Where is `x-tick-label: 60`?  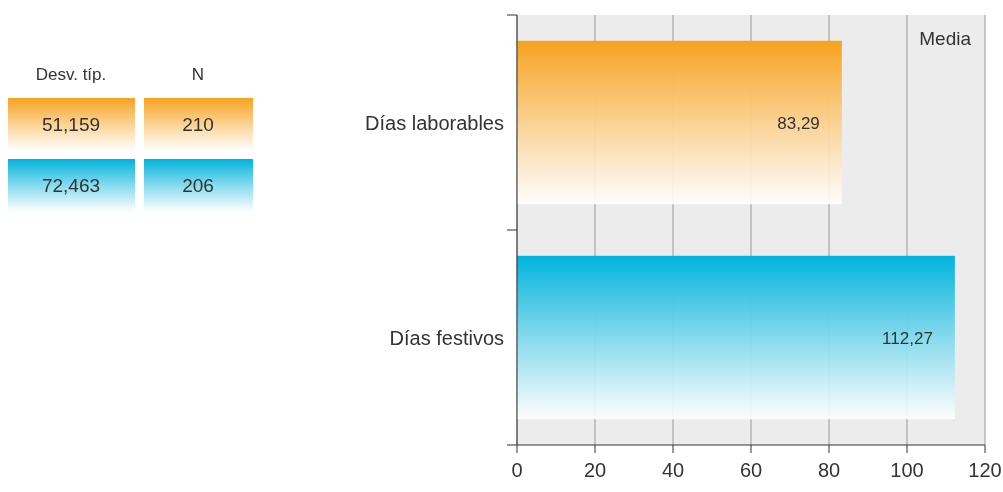
x-tick-label: 60 is located at coordinates (751, 470).